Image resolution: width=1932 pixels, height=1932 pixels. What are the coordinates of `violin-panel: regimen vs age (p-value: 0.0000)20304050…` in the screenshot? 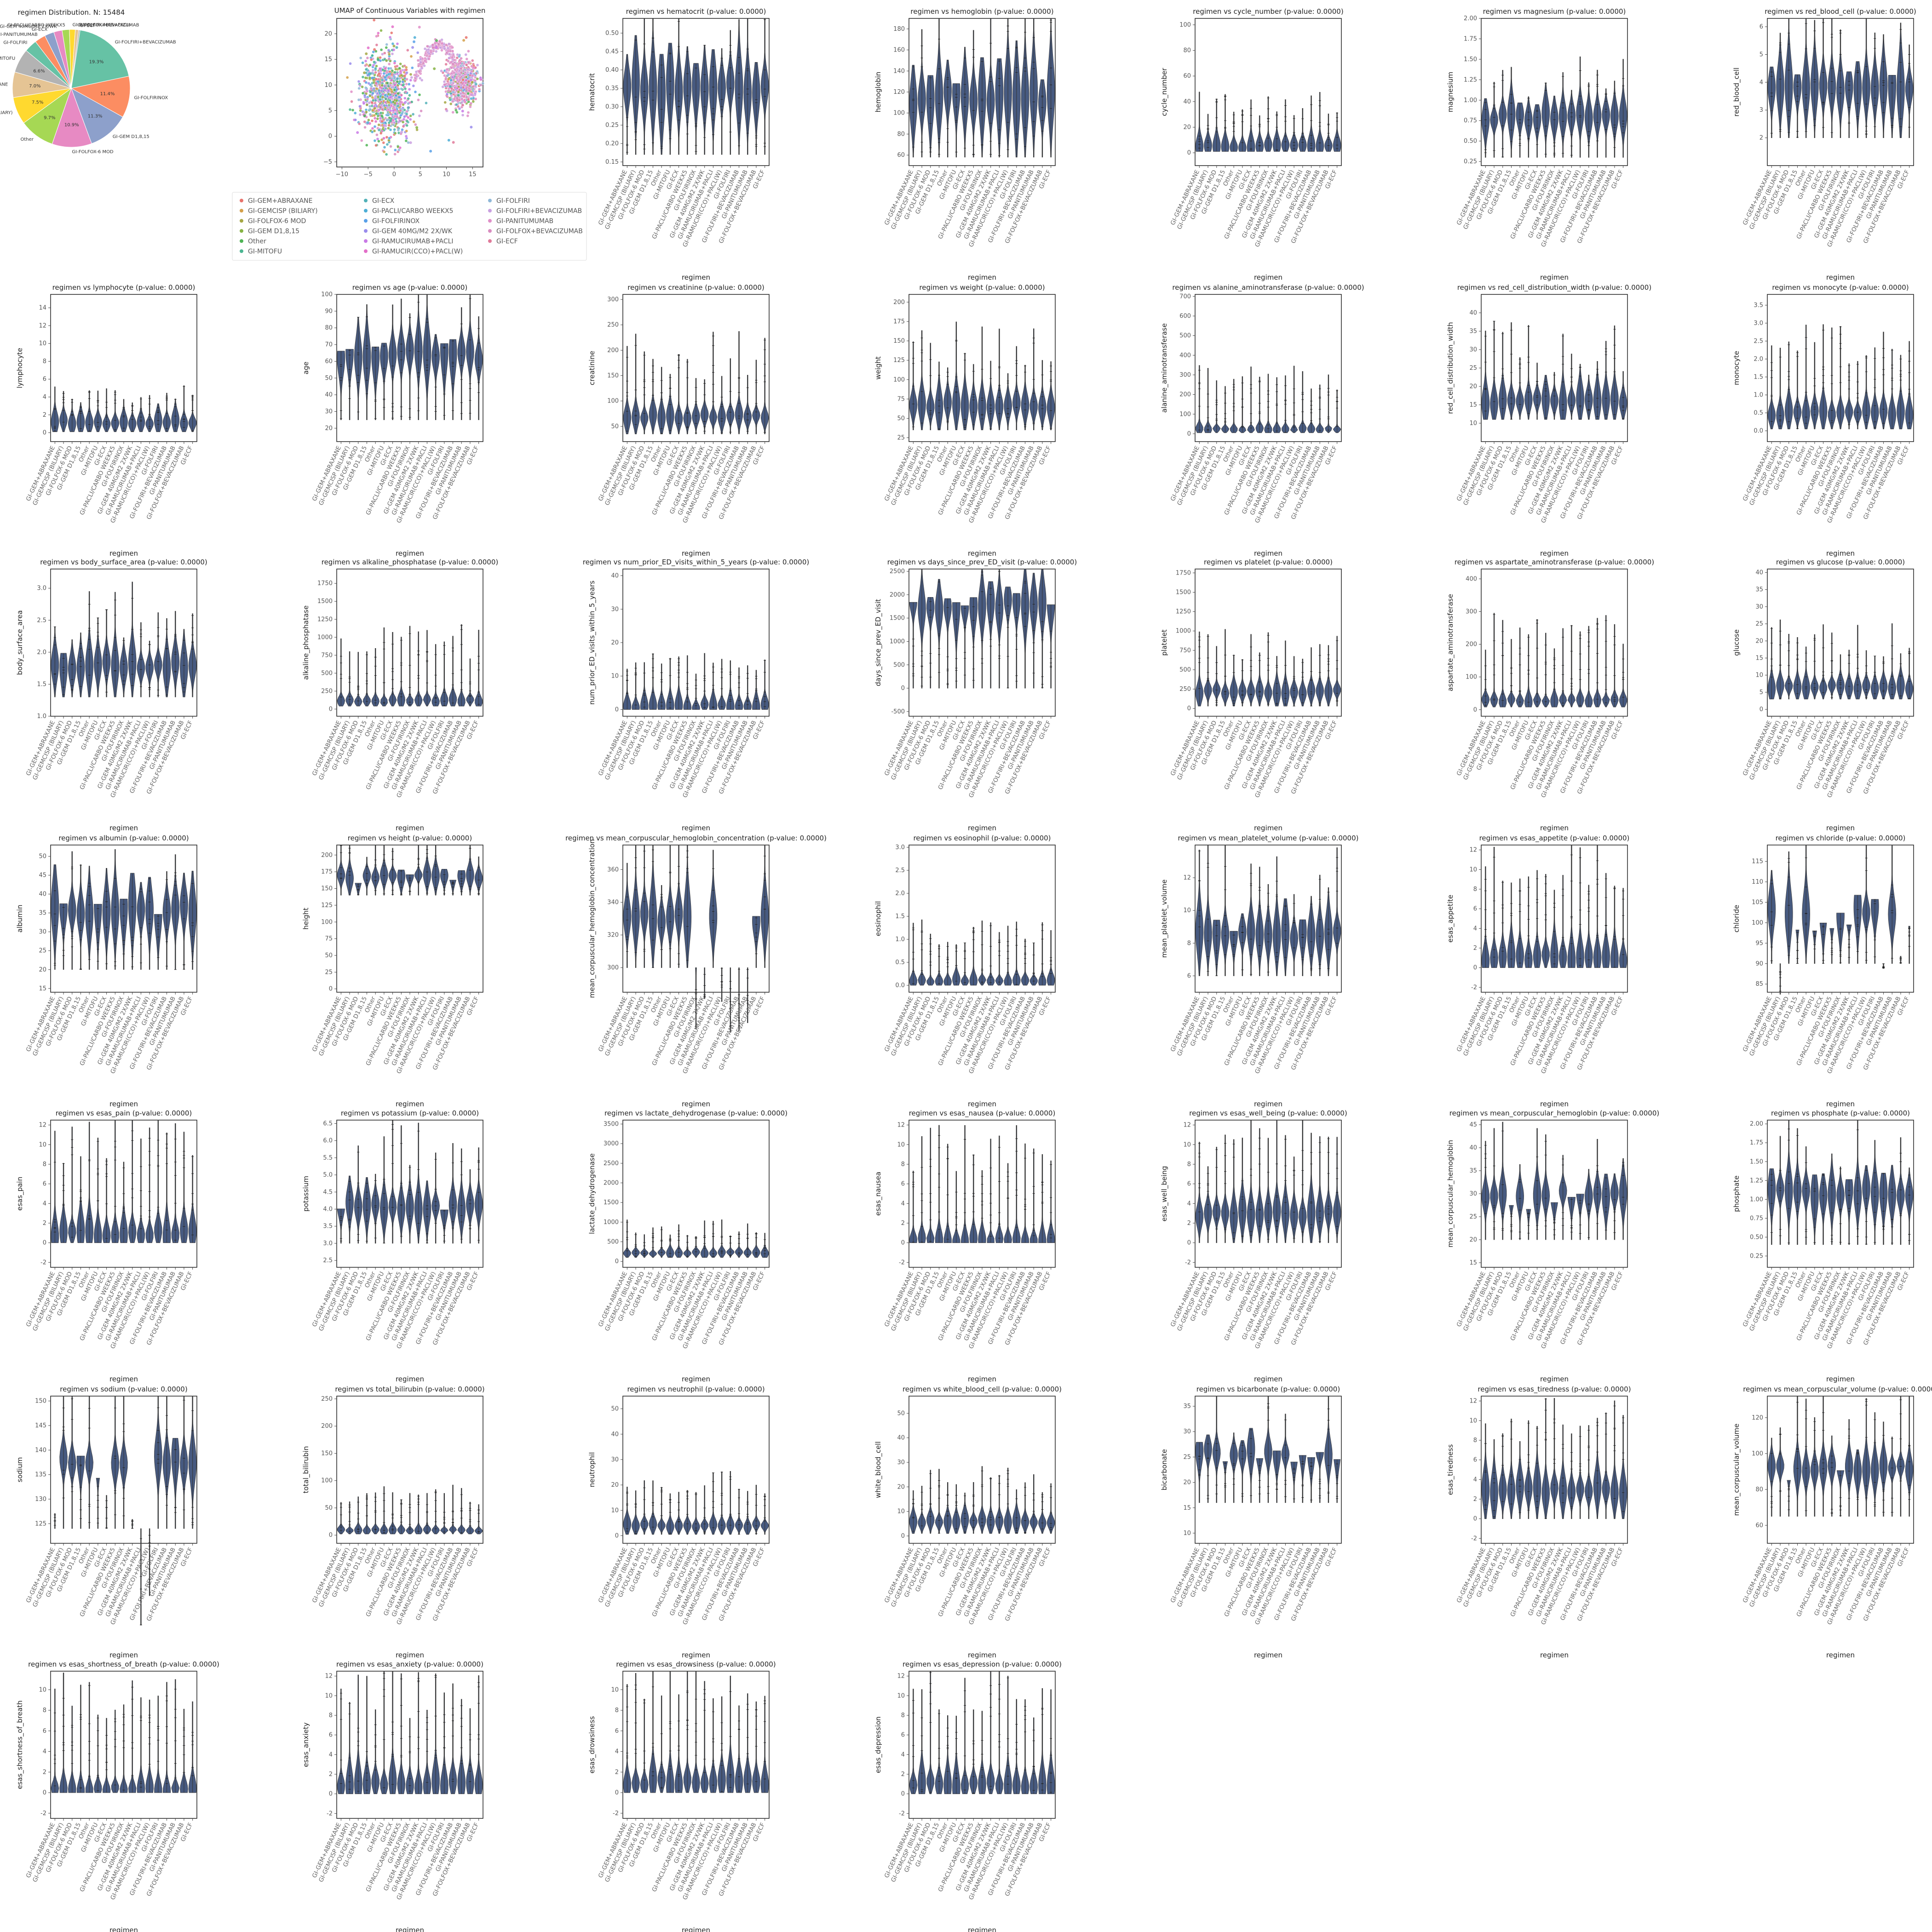 It's located at (392, 420).